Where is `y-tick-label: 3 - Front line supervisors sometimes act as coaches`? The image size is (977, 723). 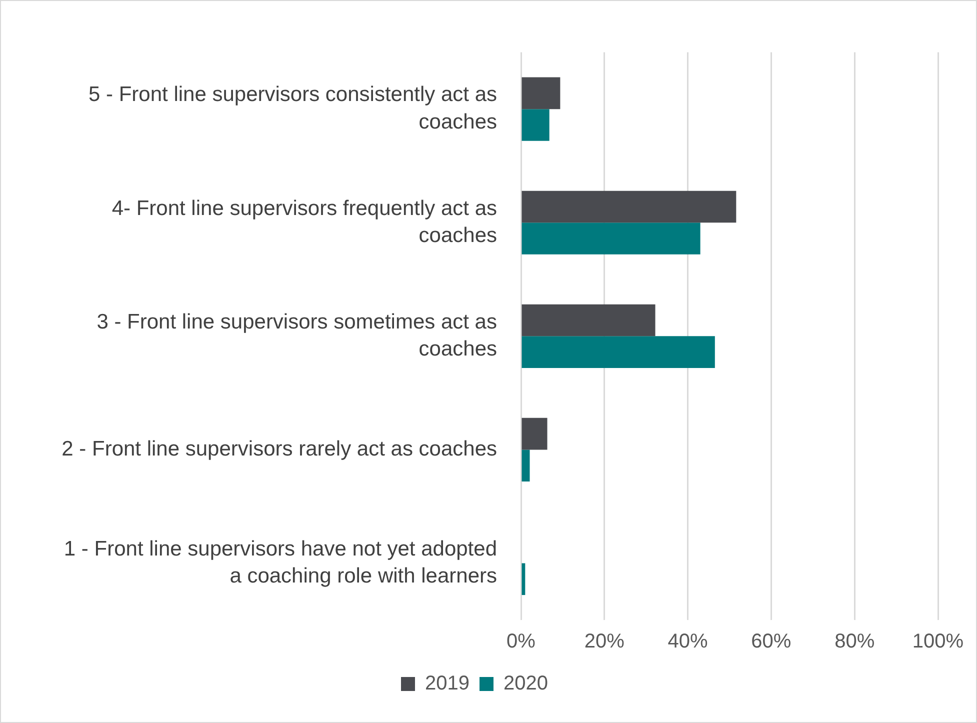
y-tick-label: 3 - Front line supervisors sometimes act as coaches is located at coordinates (296, 335).